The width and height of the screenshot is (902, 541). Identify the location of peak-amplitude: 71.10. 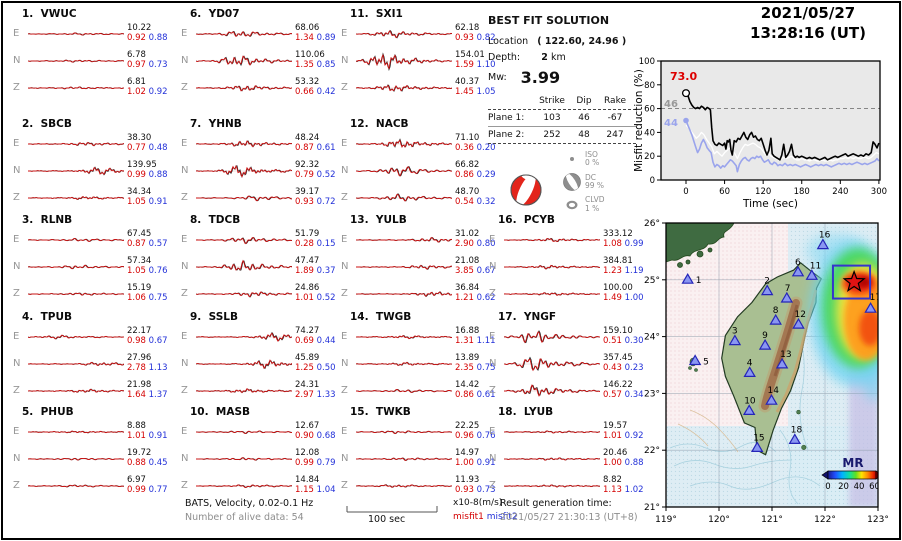
(467, 138).